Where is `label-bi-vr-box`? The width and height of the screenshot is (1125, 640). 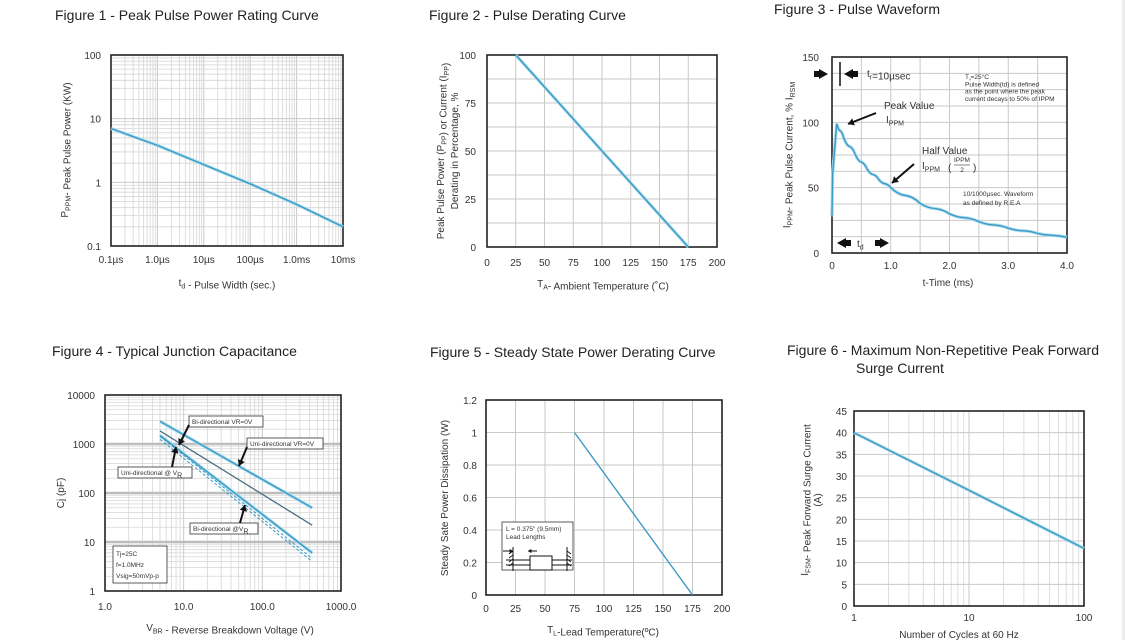 label-bi-vr-box is located at coordinates (224, 528).